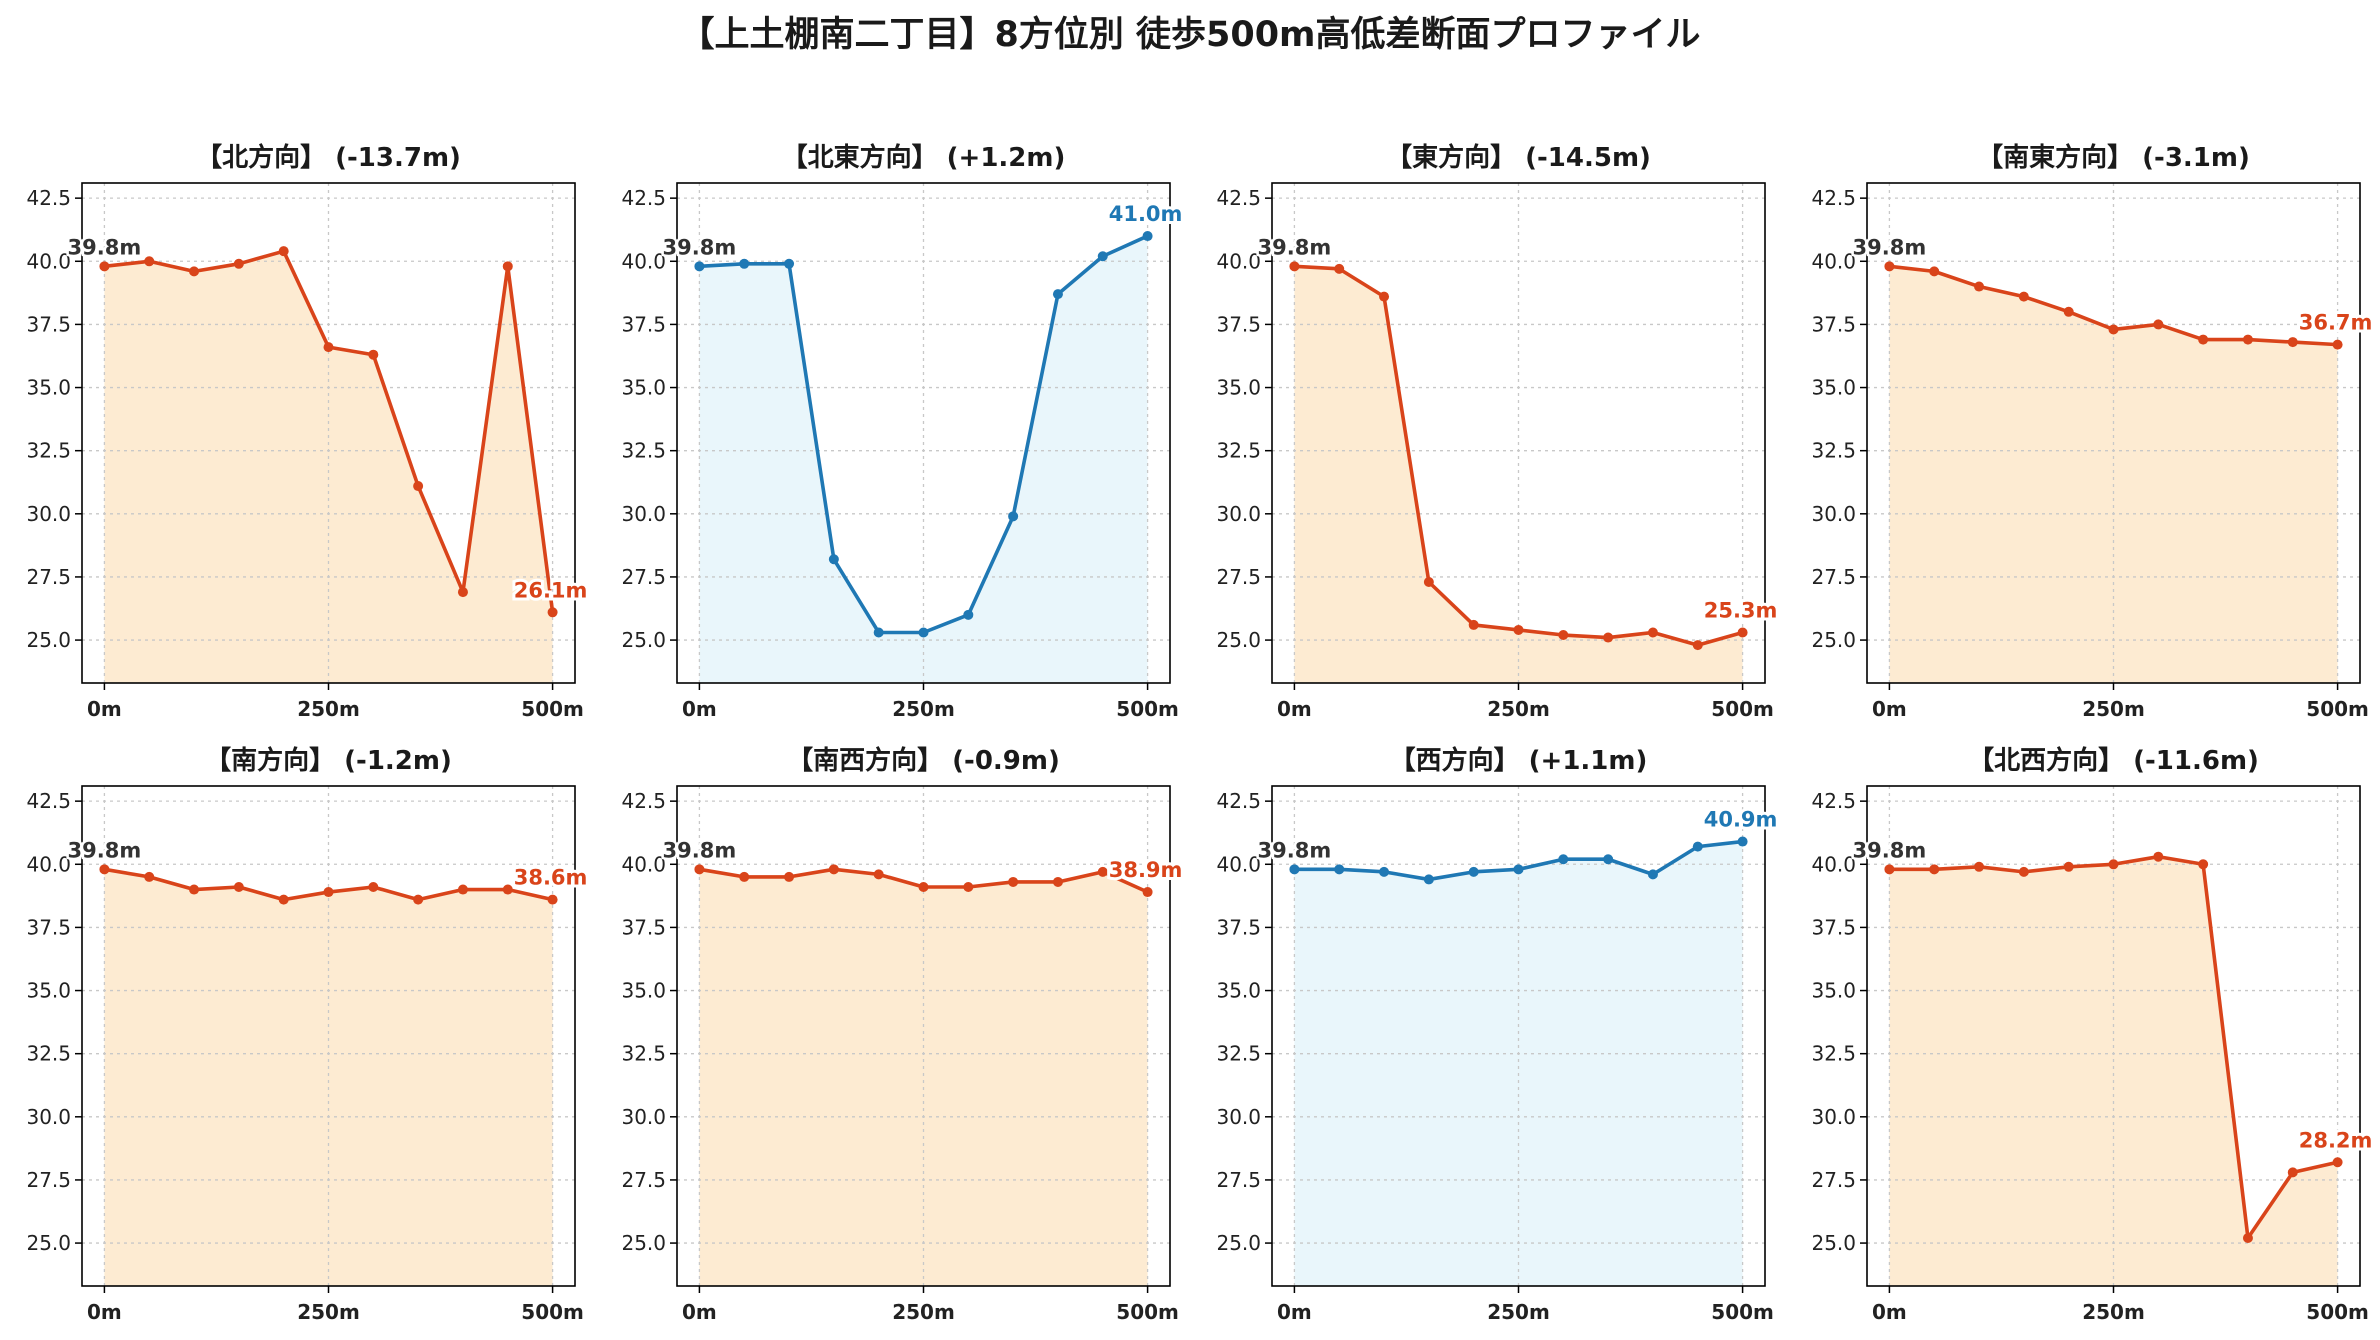 The width and height of the screenshot is (2380, 1340). What do you see at coordinates (1190, 35) in the screenshot?
I see `figure-title: 【上土棚南二丁目】8方位別 徒歩500m高低差断面プロファイル` at bounding box center [1190, 35].